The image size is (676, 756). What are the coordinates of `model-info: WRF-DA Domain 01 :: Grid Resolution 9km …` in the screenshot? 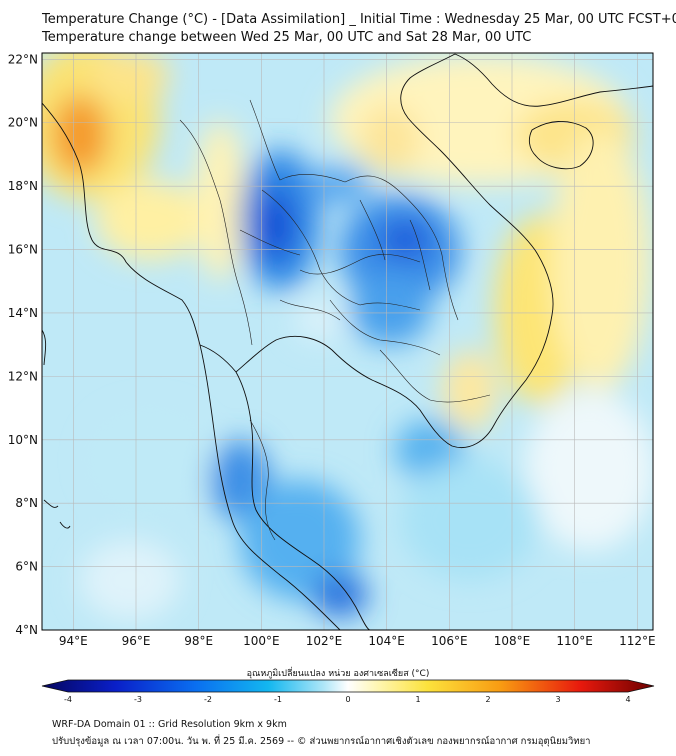 It's located at (169, 724).